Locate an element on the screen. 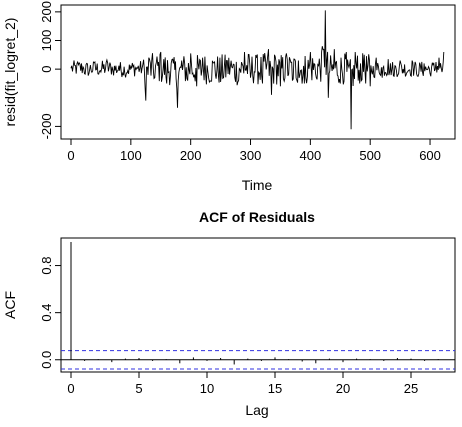 The width and height of the screenshot is (462, 427). acf-x-tick-label: 5 is located at coordinates (138, 388).